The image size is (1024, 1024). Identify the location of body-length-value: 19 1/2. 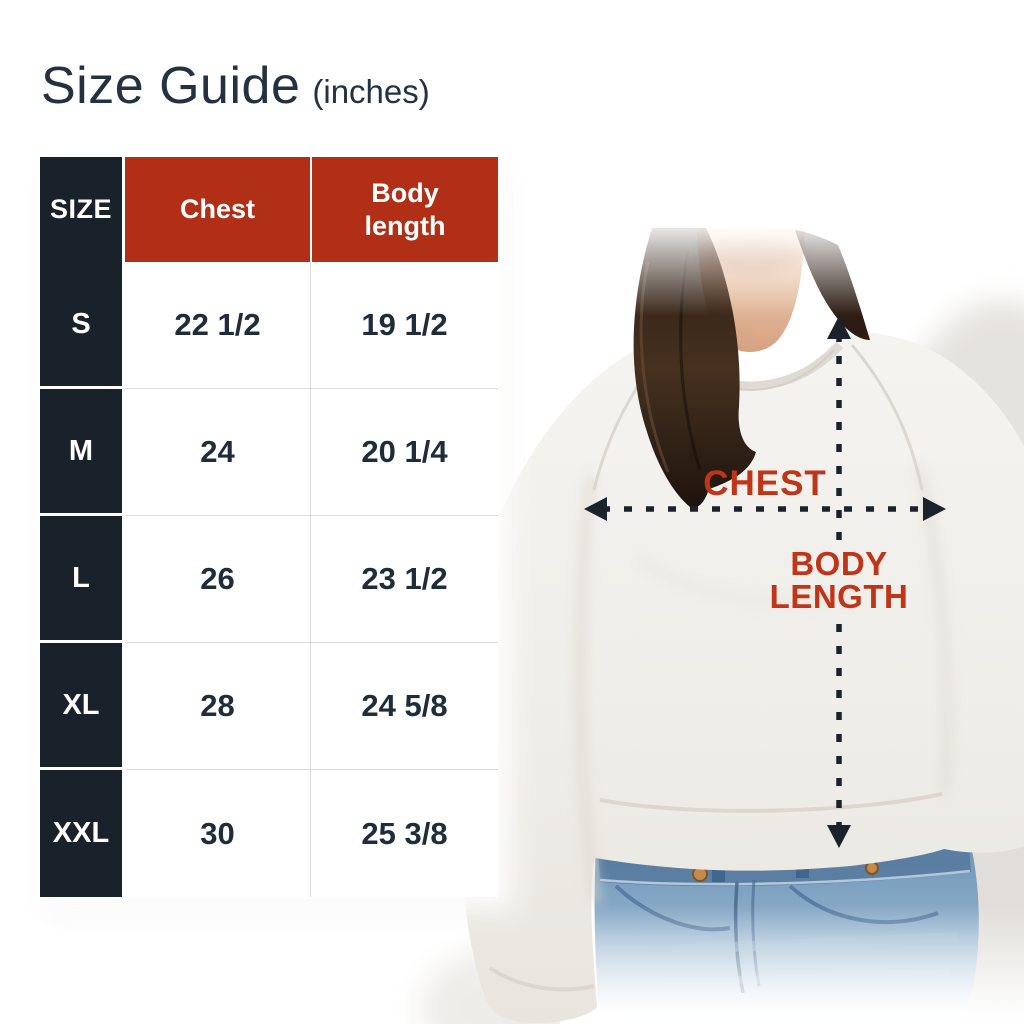
(404, 325).